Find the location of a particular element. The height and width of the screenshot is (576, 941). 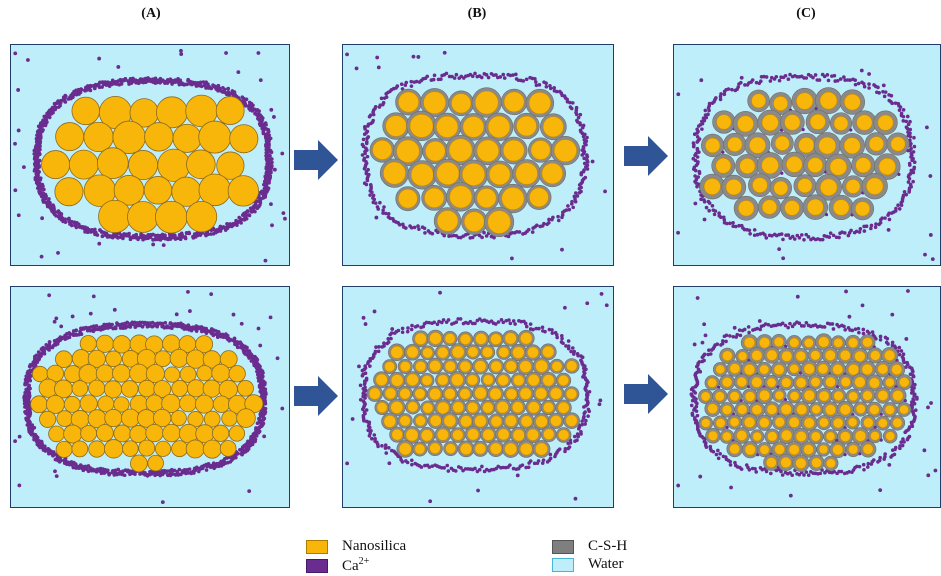

legend-item-calcium: Ca2+ is located at coordinates (337, 565).